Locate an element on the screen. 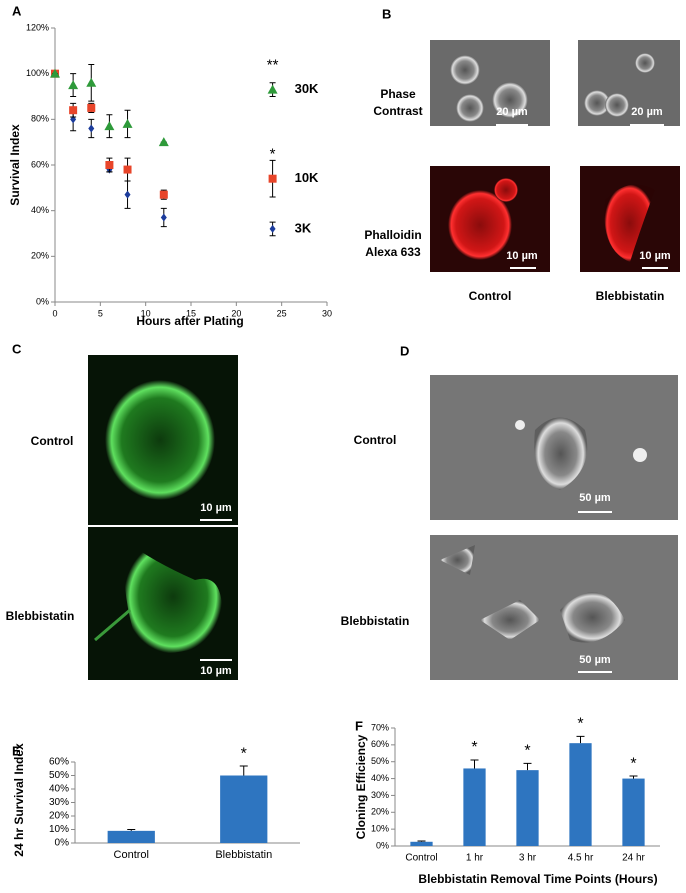  panel-label: C is located at coordinates (17, 348).